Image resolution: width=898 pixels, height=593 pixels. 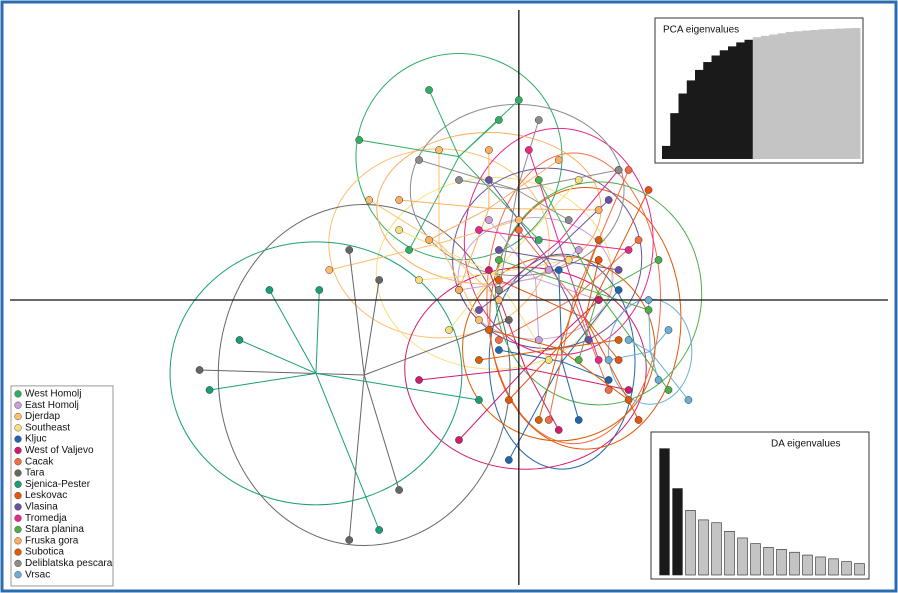 I want to click on inset-title: DA eigenvalues, so click(x=806, y=444).